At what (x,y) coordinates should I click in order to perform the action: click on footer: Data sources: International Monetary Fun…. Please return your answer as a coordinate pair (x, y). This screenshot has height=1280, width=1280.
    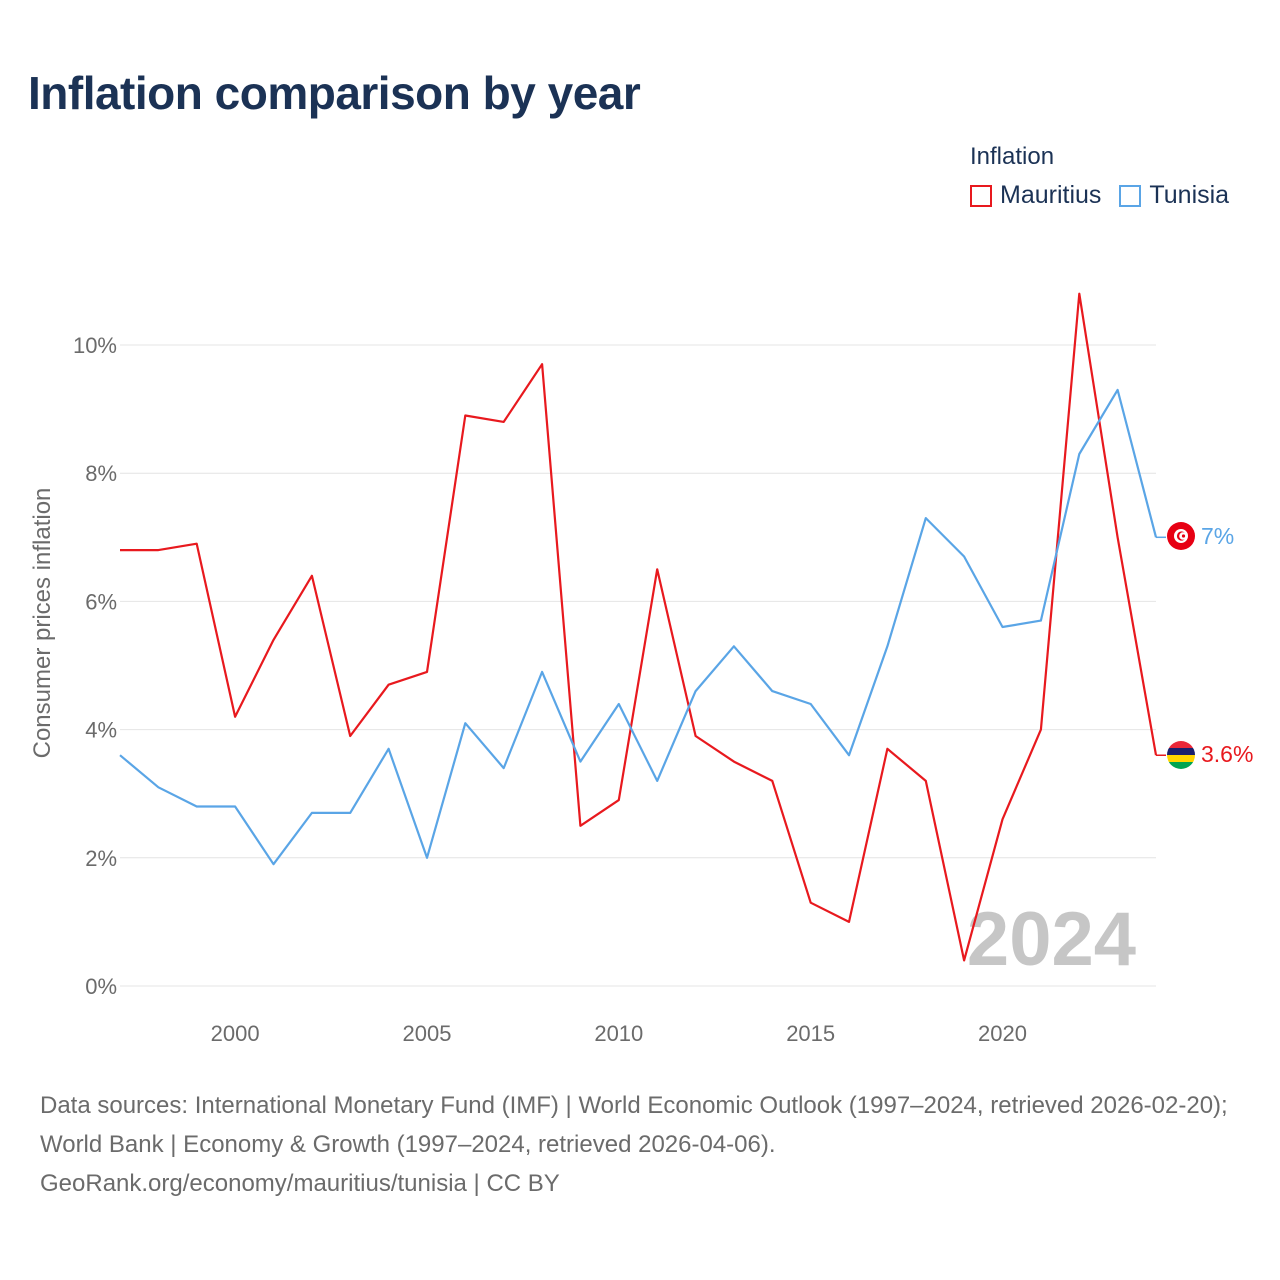
    Looking at the image, I should click on (645, 1144).